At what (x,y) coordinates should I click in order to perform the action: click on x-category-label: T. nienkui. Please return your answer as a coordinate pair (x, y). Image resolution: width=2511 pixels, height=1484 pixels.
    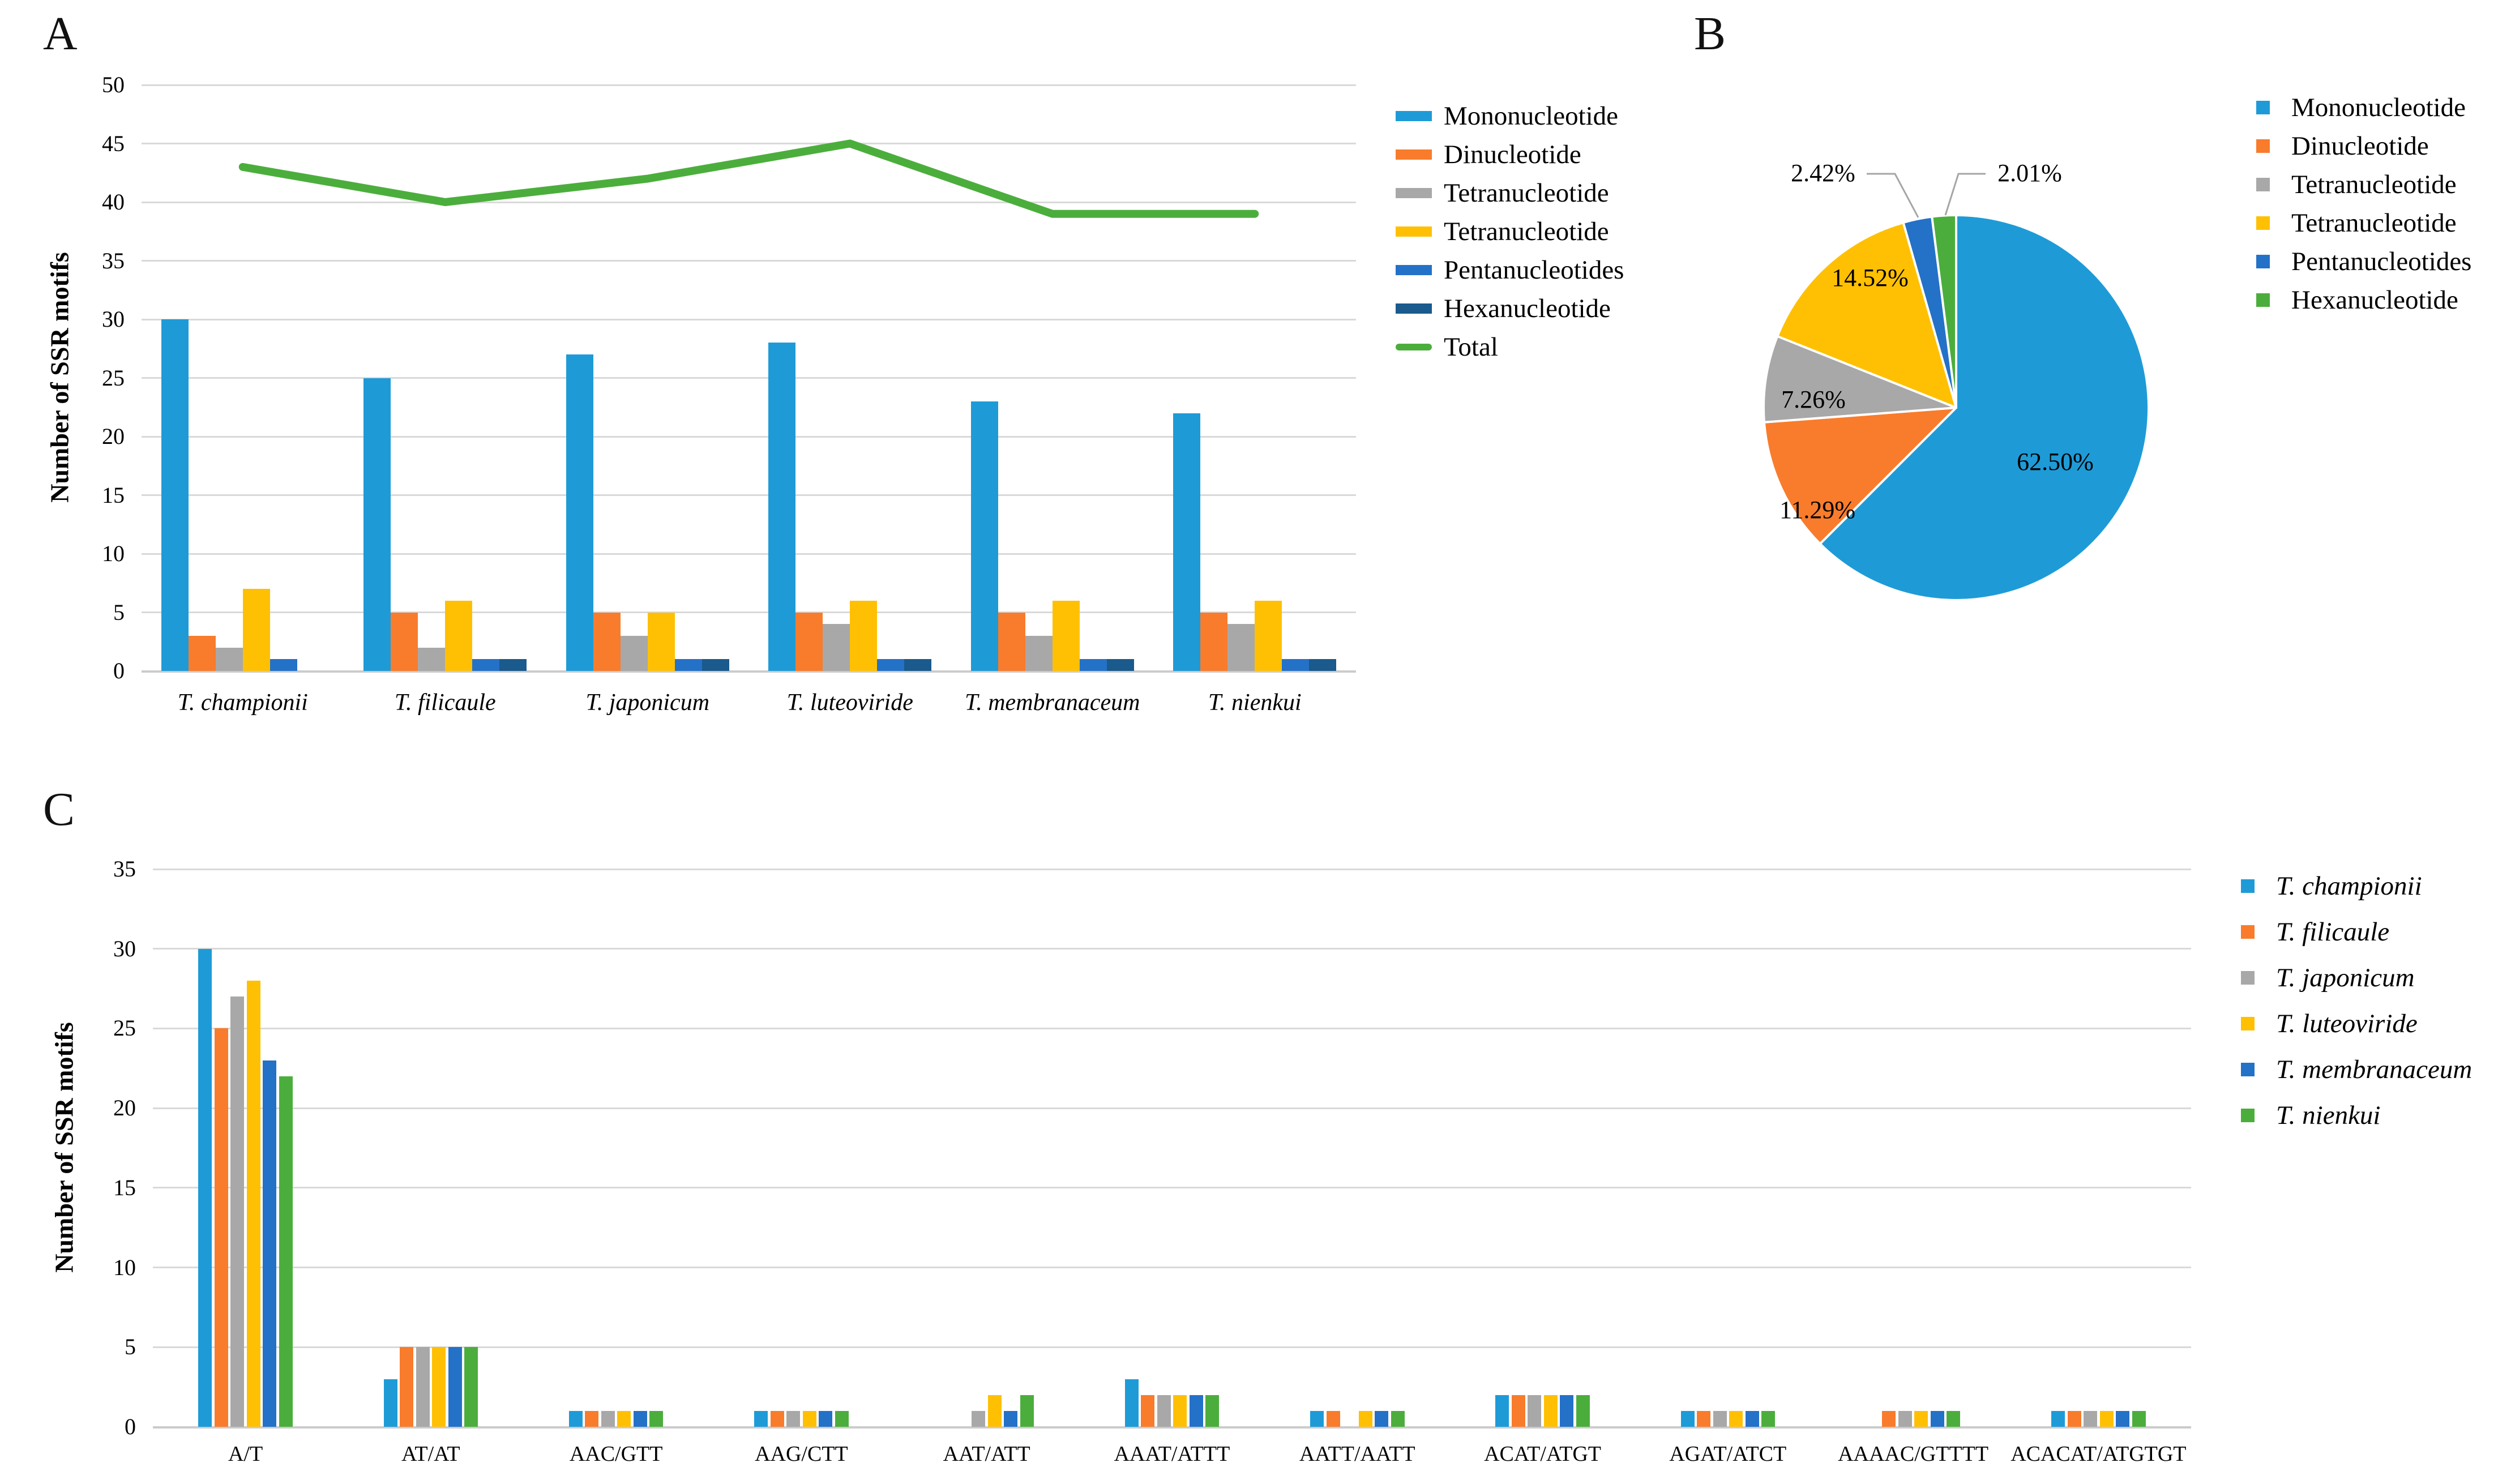
    Looking at the image, I should click on (1255, 703).